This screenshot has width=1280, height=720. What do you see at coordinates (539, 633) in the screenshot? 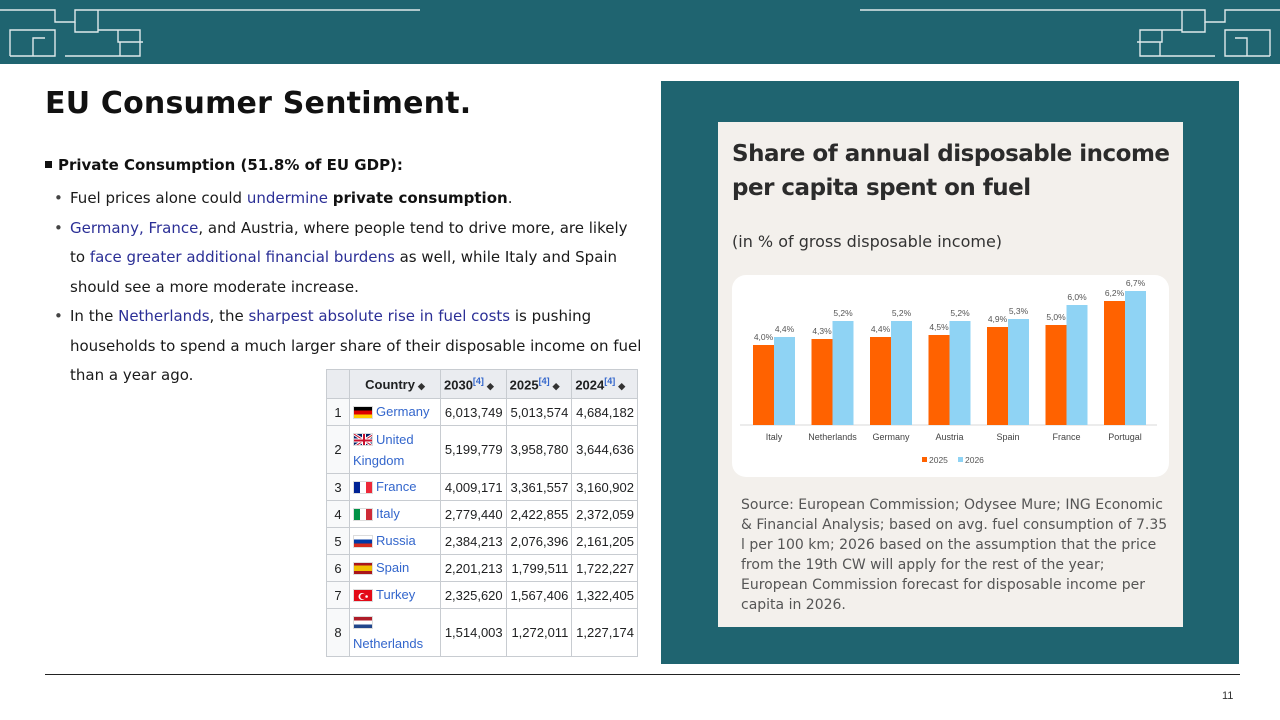
I see `value-cell: 1,272,011` at bounding box center [539, 633].